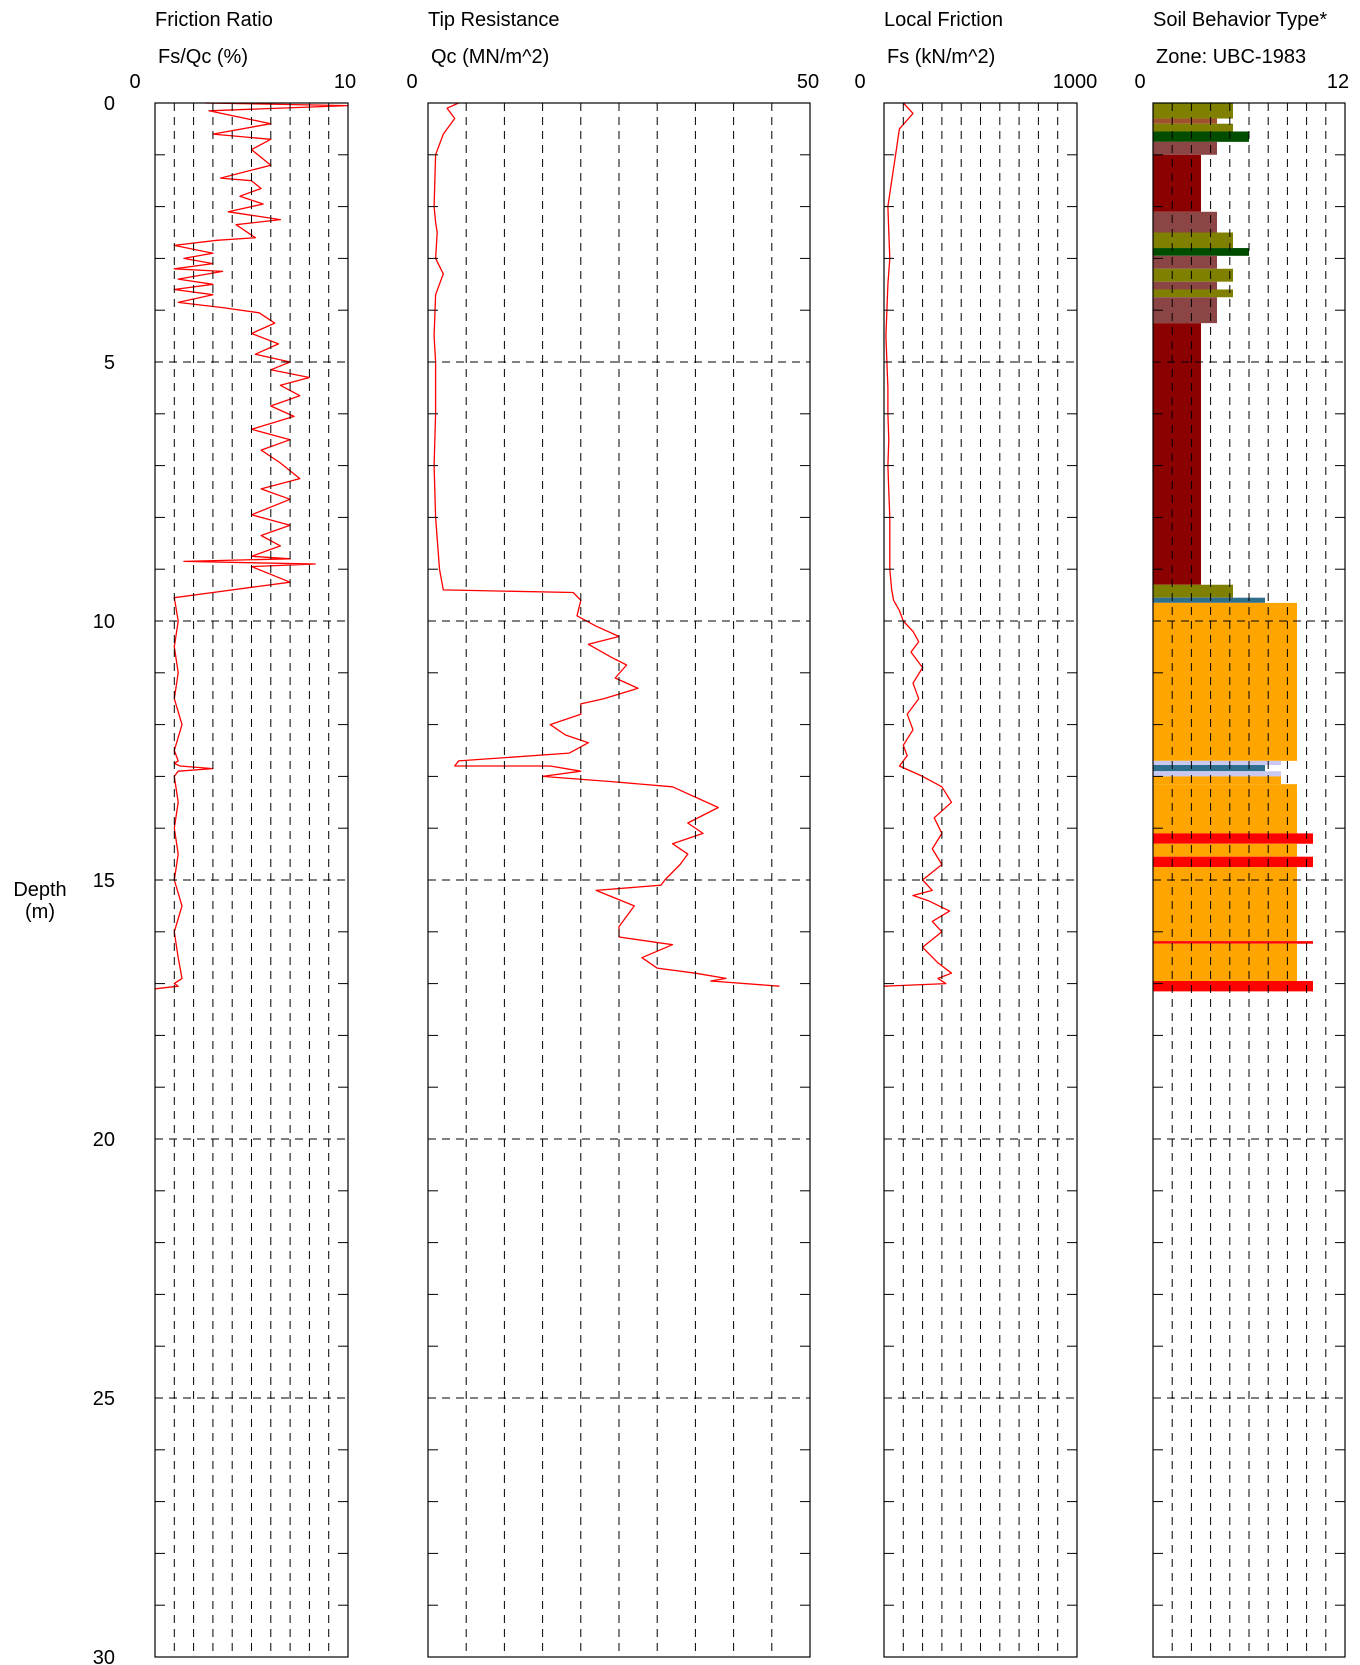  What do you see at coordinates (1338, 82) in the screenshot?
I see `x-axis-max-label: 12` at bounding box center [1338, 82].